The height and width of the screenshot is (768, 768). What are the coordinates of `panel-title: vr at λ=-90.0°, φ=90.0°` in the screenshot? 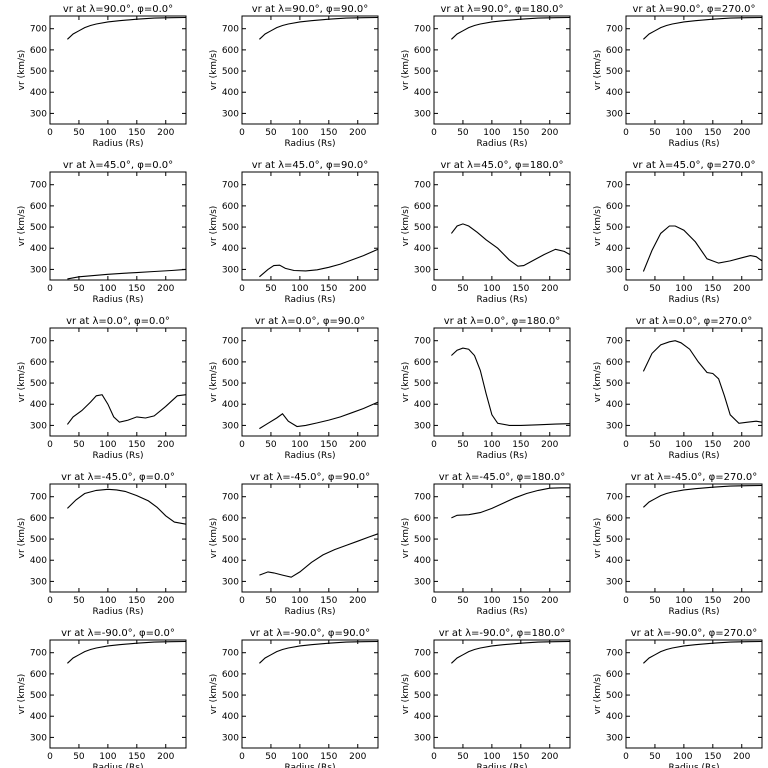 It's located at (310, 633).